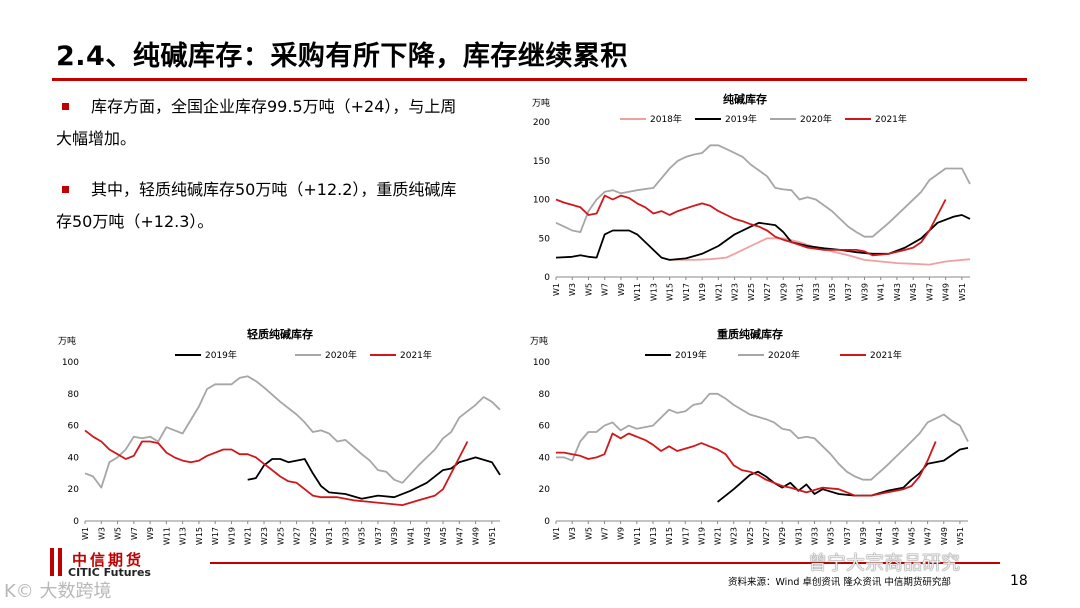  Describe the element at coordinates (541, 123) in the screenshot. I see `y-tick-label: 200` at that location.